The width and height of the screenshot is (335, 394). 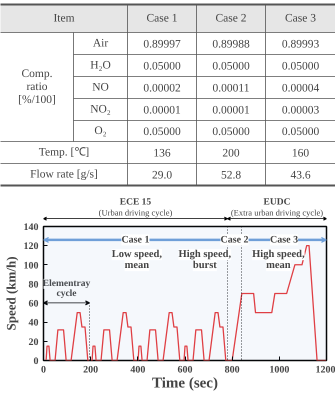 I want to click on text: 200, so click(x=231, y=154).